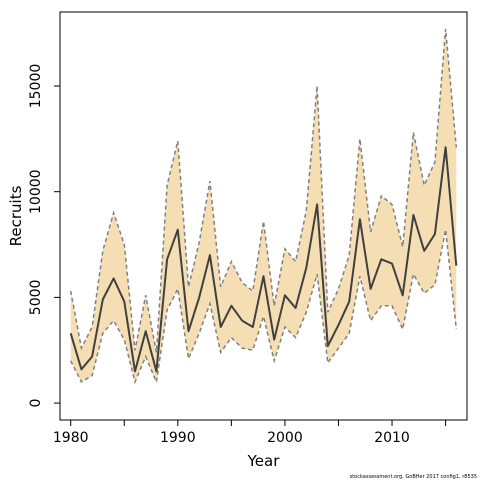  I want to click on x-tick-label: 2000, so click(285, 438).